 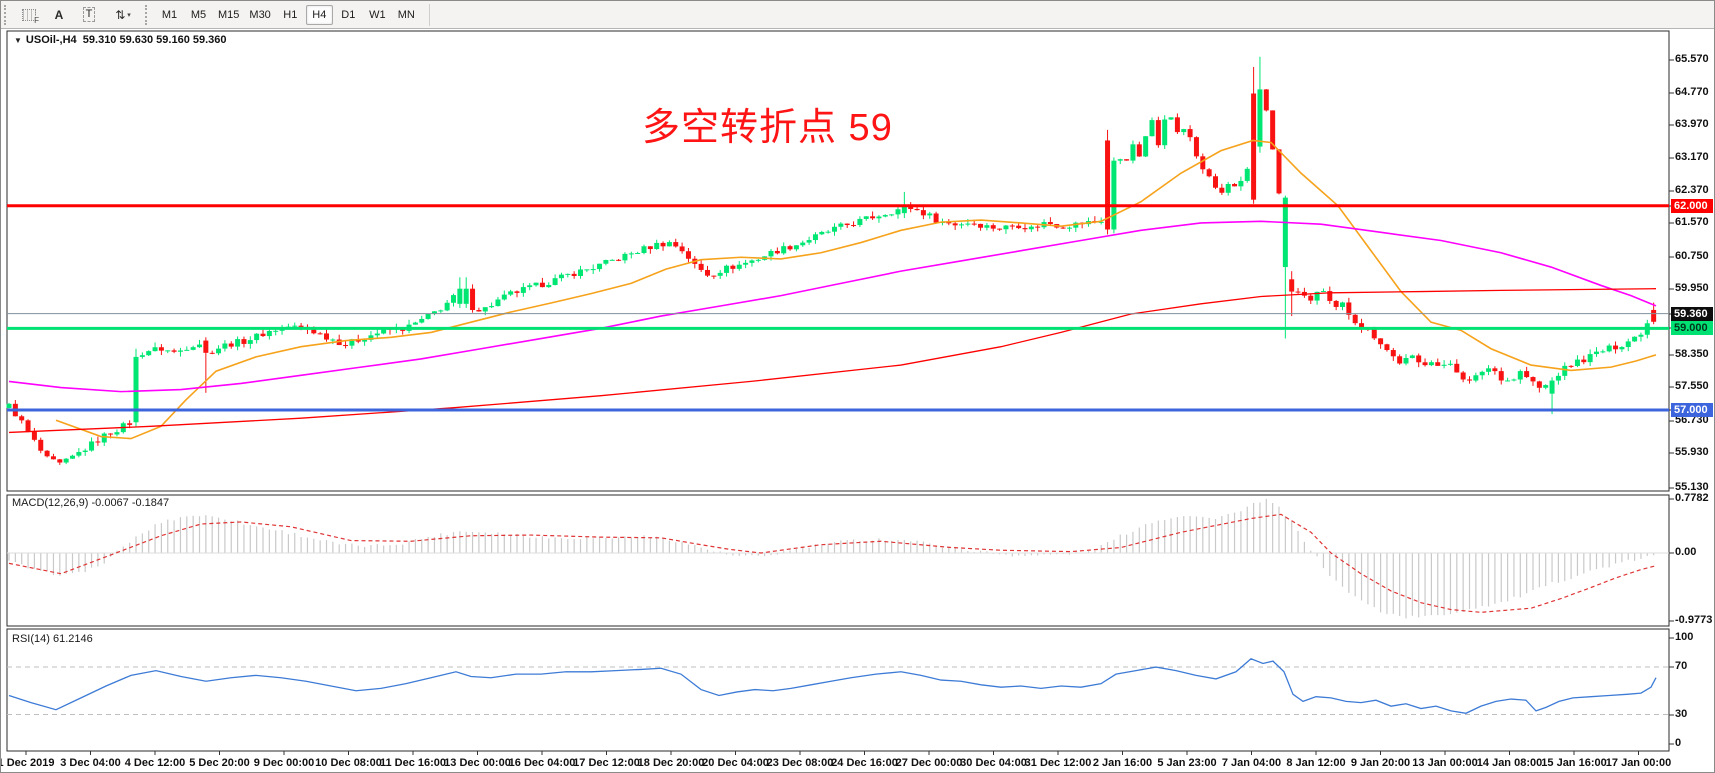 What do you see at coordinates (1694, 620) in the screenshot?
I see `macd-axis-label: -0.9773` at bounding box center [1694, 620].